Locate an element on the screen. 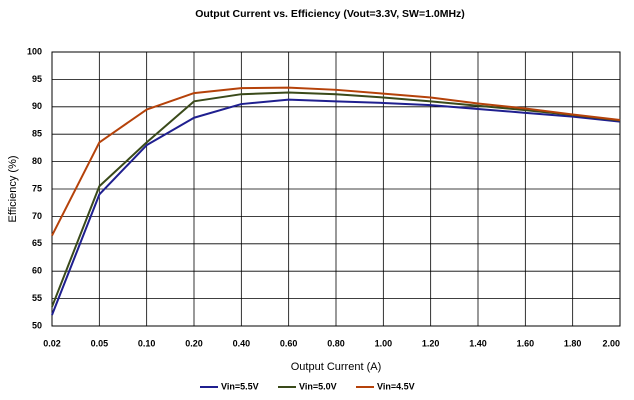  y-tick-label: 80 is located at coordinates (37, 161).